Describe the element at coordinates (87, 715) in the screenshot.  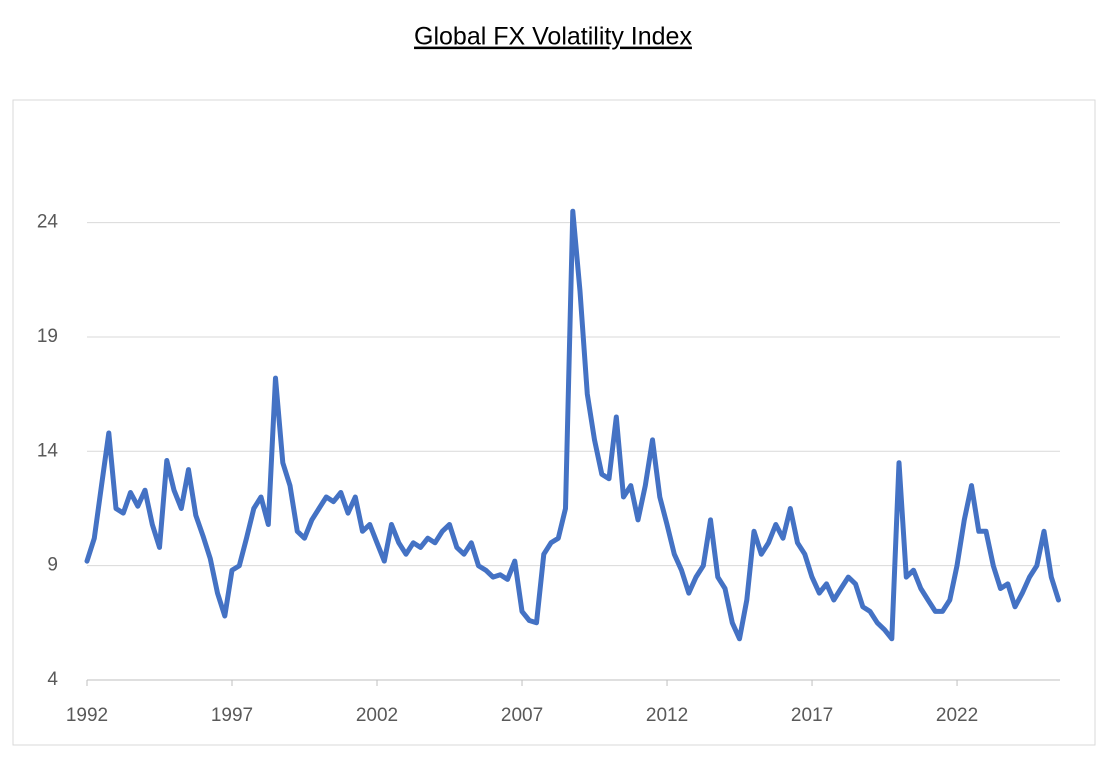
I see `x-tick-label: 1992` at that location.